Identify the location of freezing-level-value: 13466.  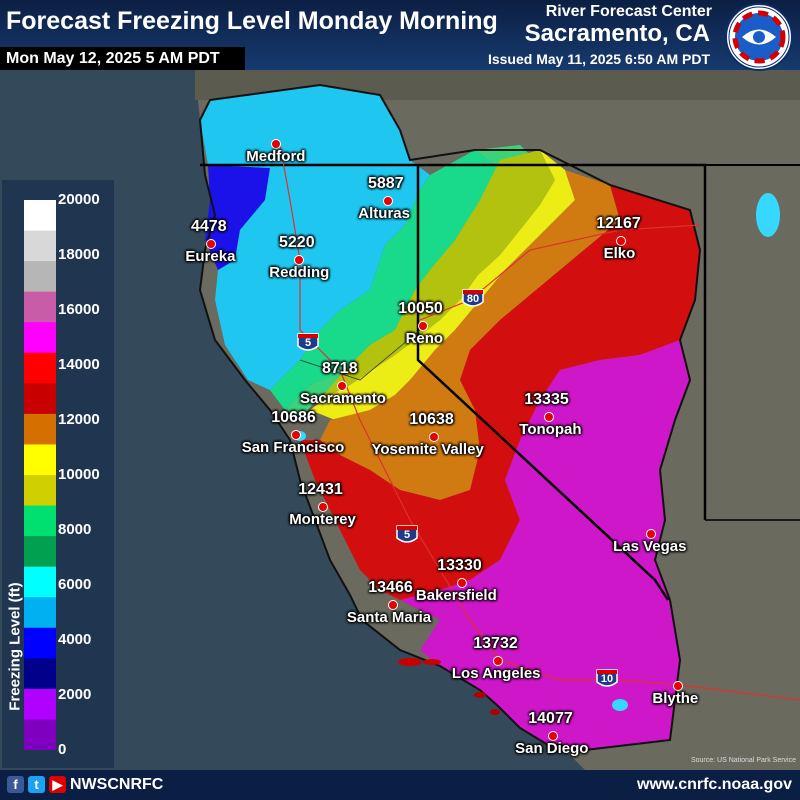
(390, 587).